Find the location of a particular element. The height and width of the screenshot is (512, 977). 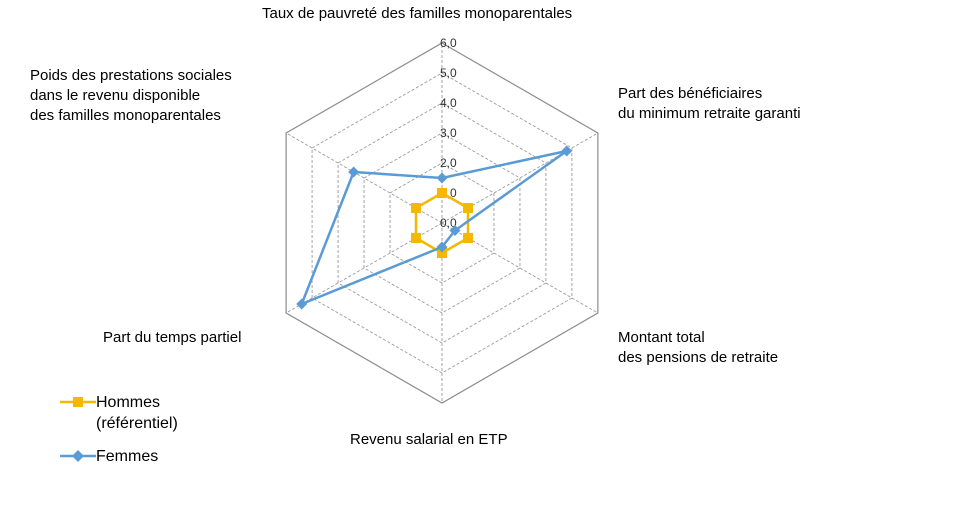

tick-label-4: 4,0 is located at coordinates (448, 103).